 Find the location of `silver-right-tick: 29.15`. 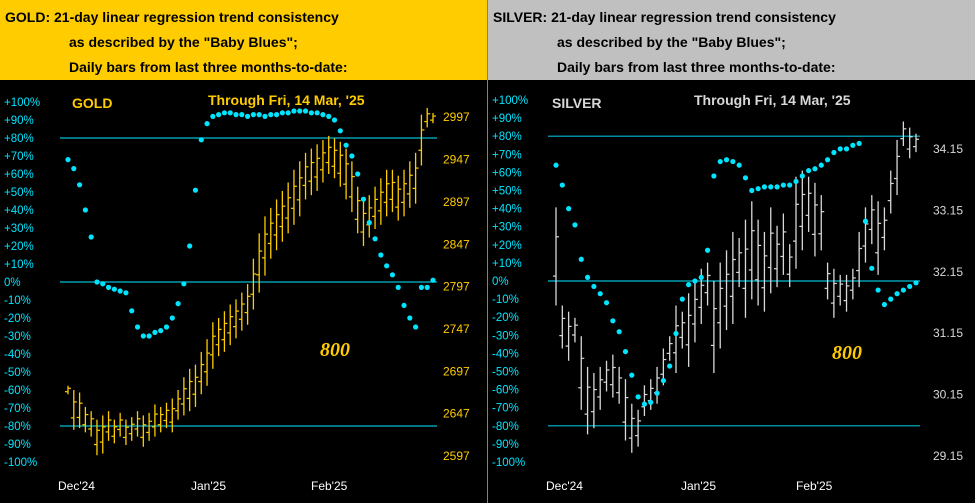

silver-right-tick: 29.15 is located at coordinates (948, 456).